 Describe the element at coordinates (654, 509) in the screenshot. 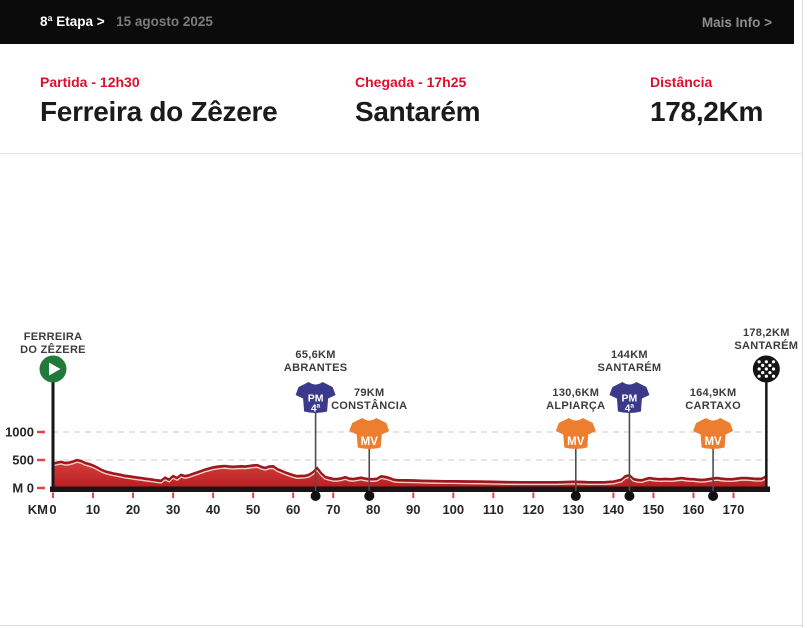

I see `x-tick-label: 150` at that location.